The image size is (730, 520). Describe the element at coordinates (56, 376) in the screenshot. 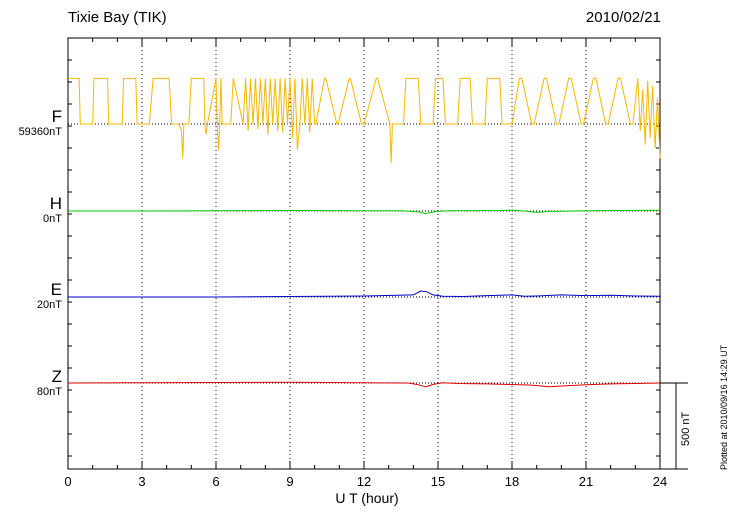

I see `component-name: Z` at that location.